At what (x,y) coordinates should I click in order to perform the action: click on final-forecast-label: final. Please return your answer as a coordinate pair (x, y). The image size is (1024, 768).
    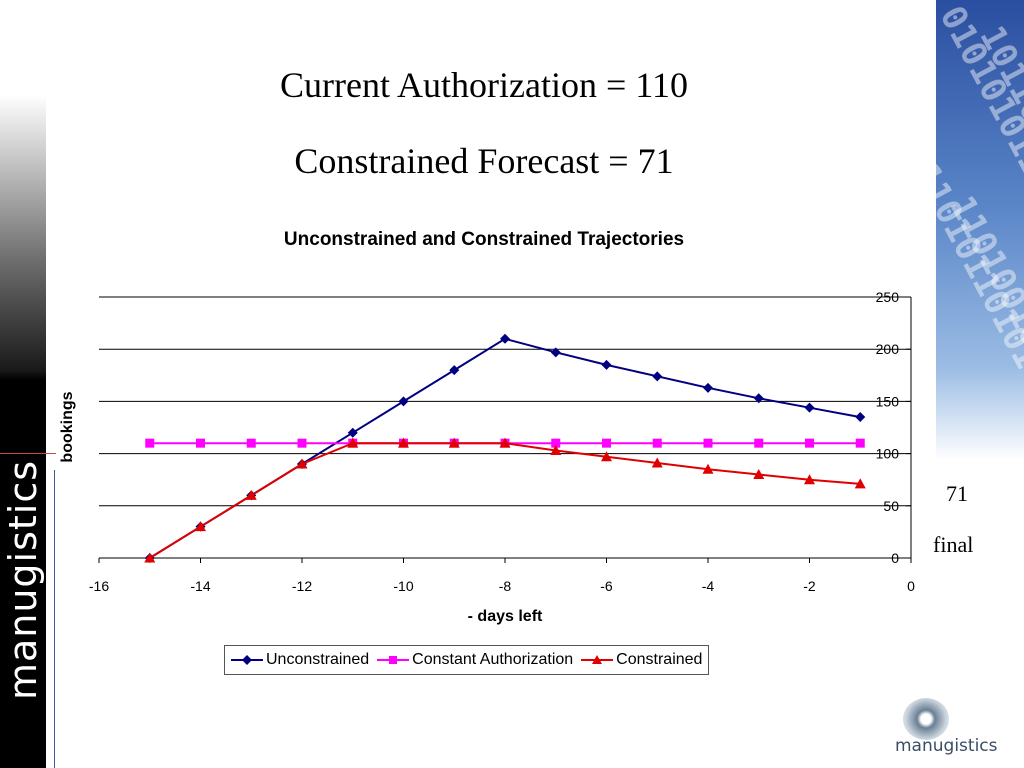
    Looking at the image, I should click on (953, 544).